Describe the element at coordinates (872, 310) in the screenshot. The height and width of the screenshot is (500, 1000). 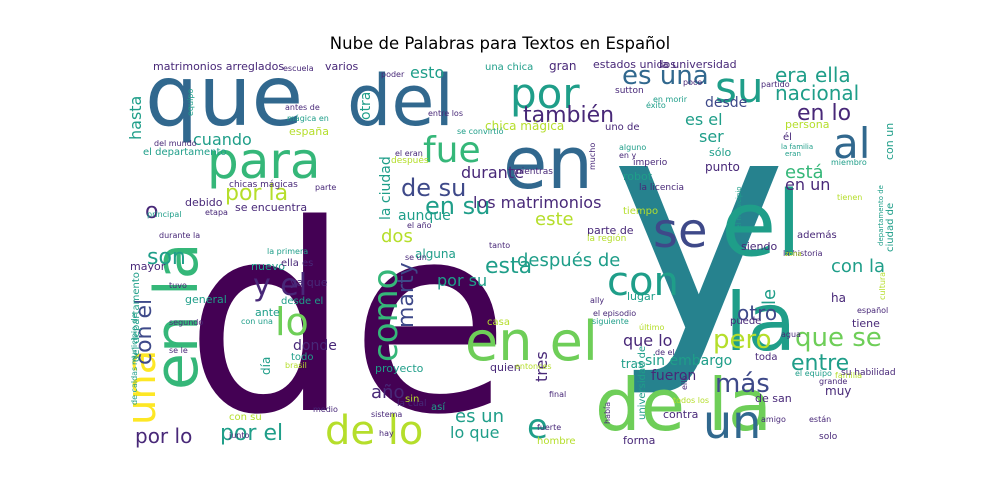
I see `word-espanol: español` at that location.